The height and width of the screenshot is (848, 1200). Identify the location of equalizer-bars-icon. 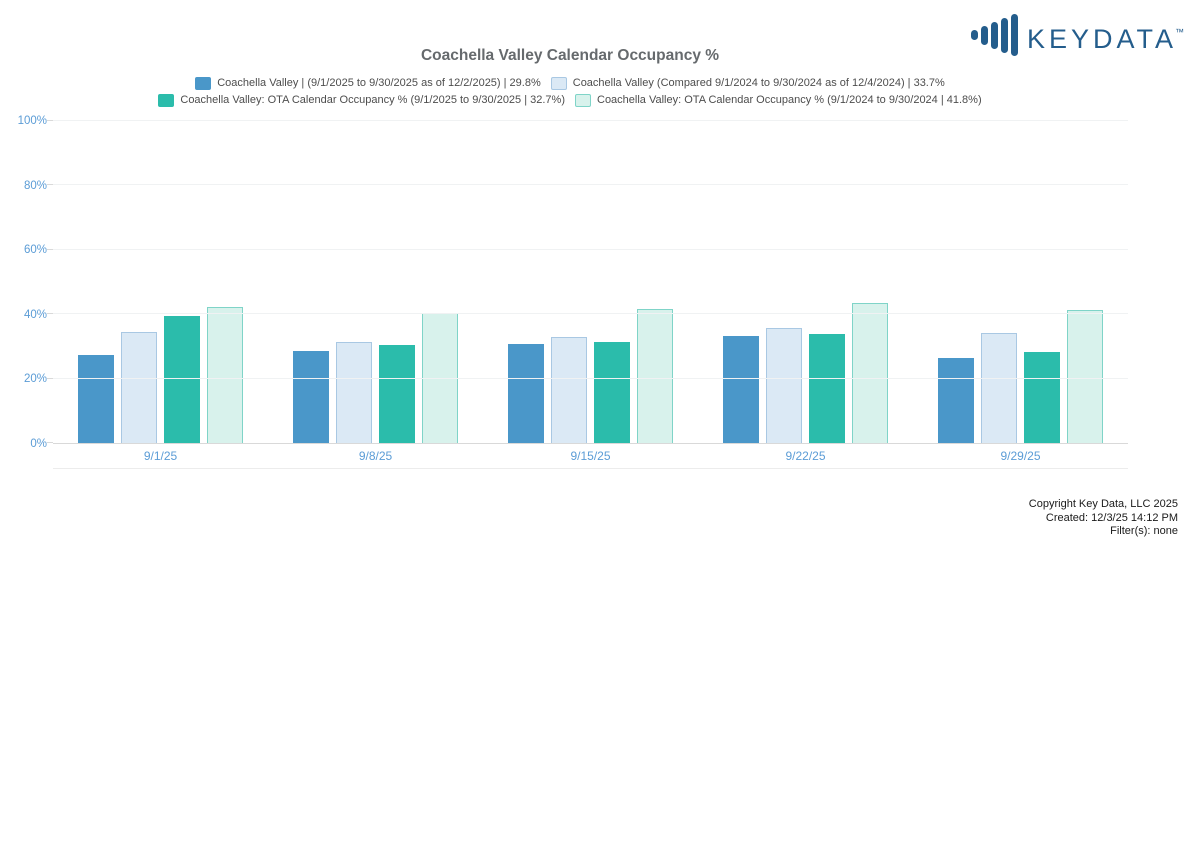
(994, 35).